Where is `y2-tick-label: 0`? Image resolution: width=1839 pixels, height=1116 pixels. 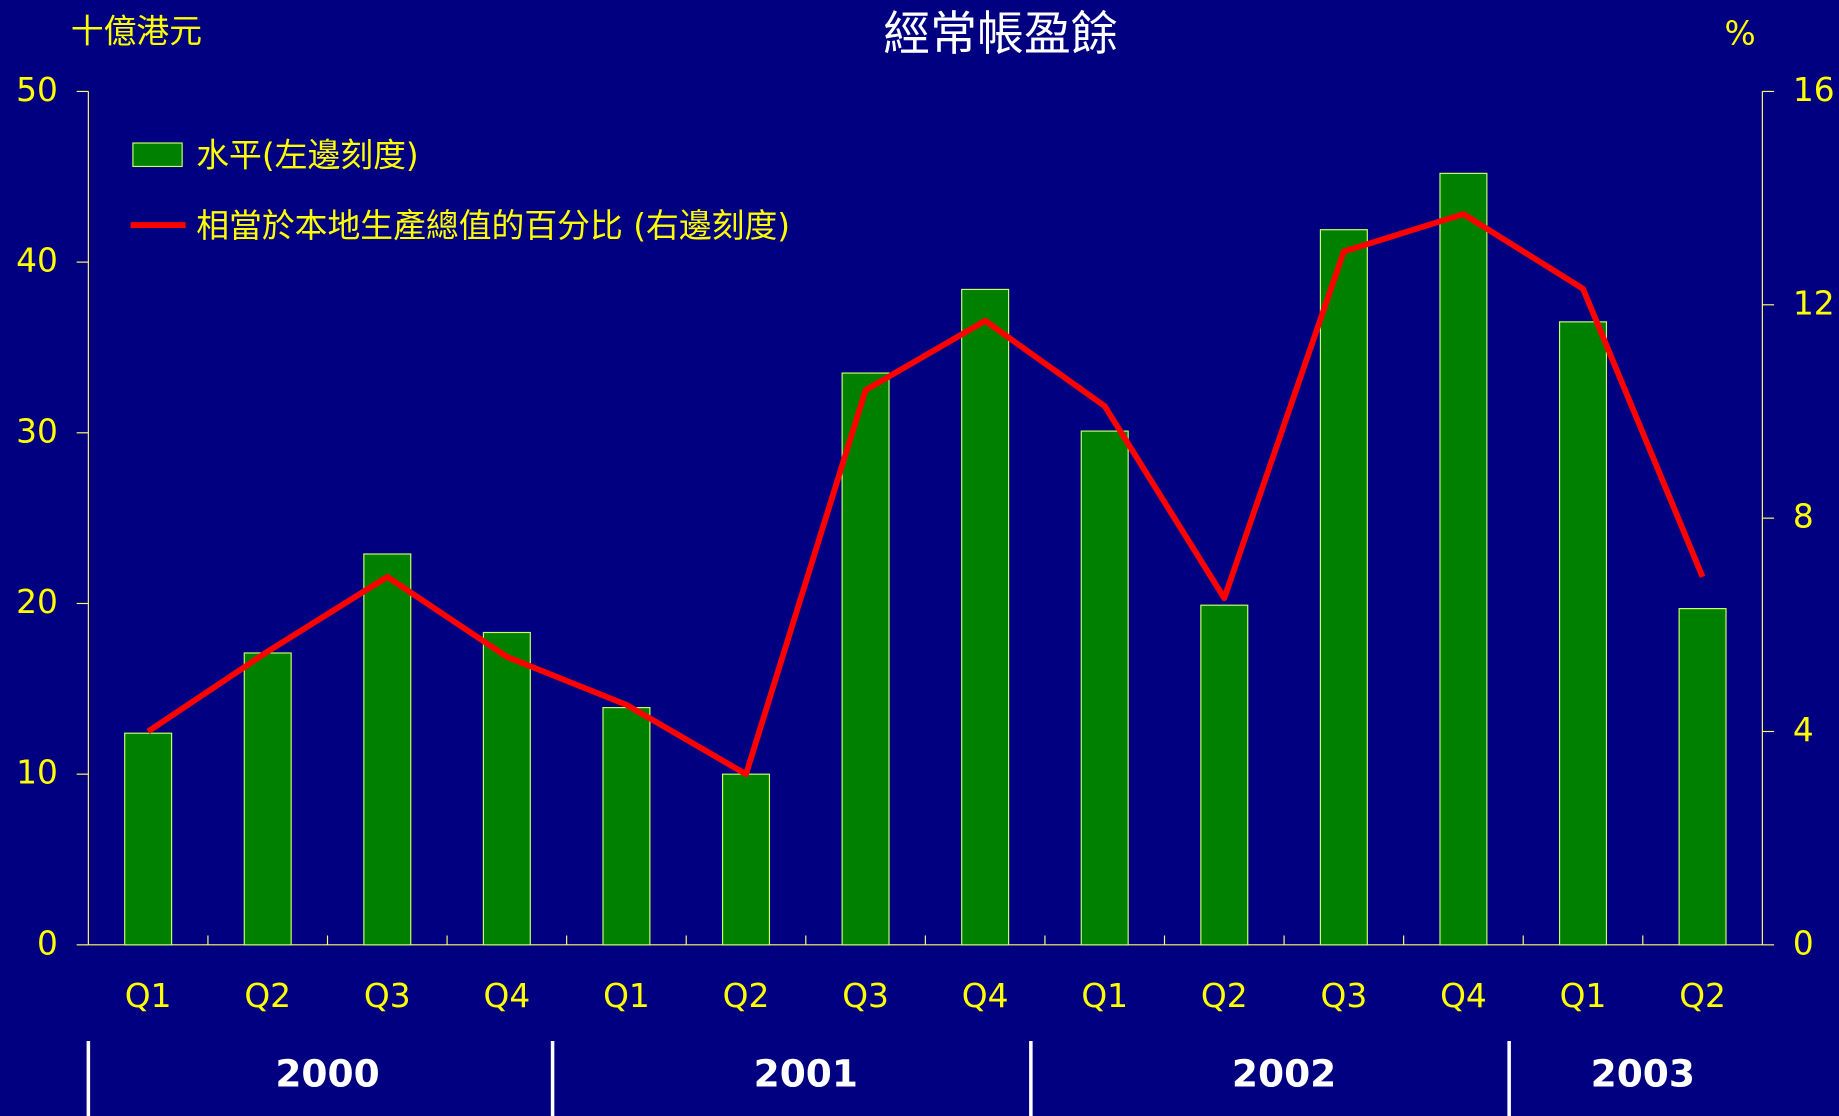 y2-tick-label: 0 is located at coordinates (1803, 943).